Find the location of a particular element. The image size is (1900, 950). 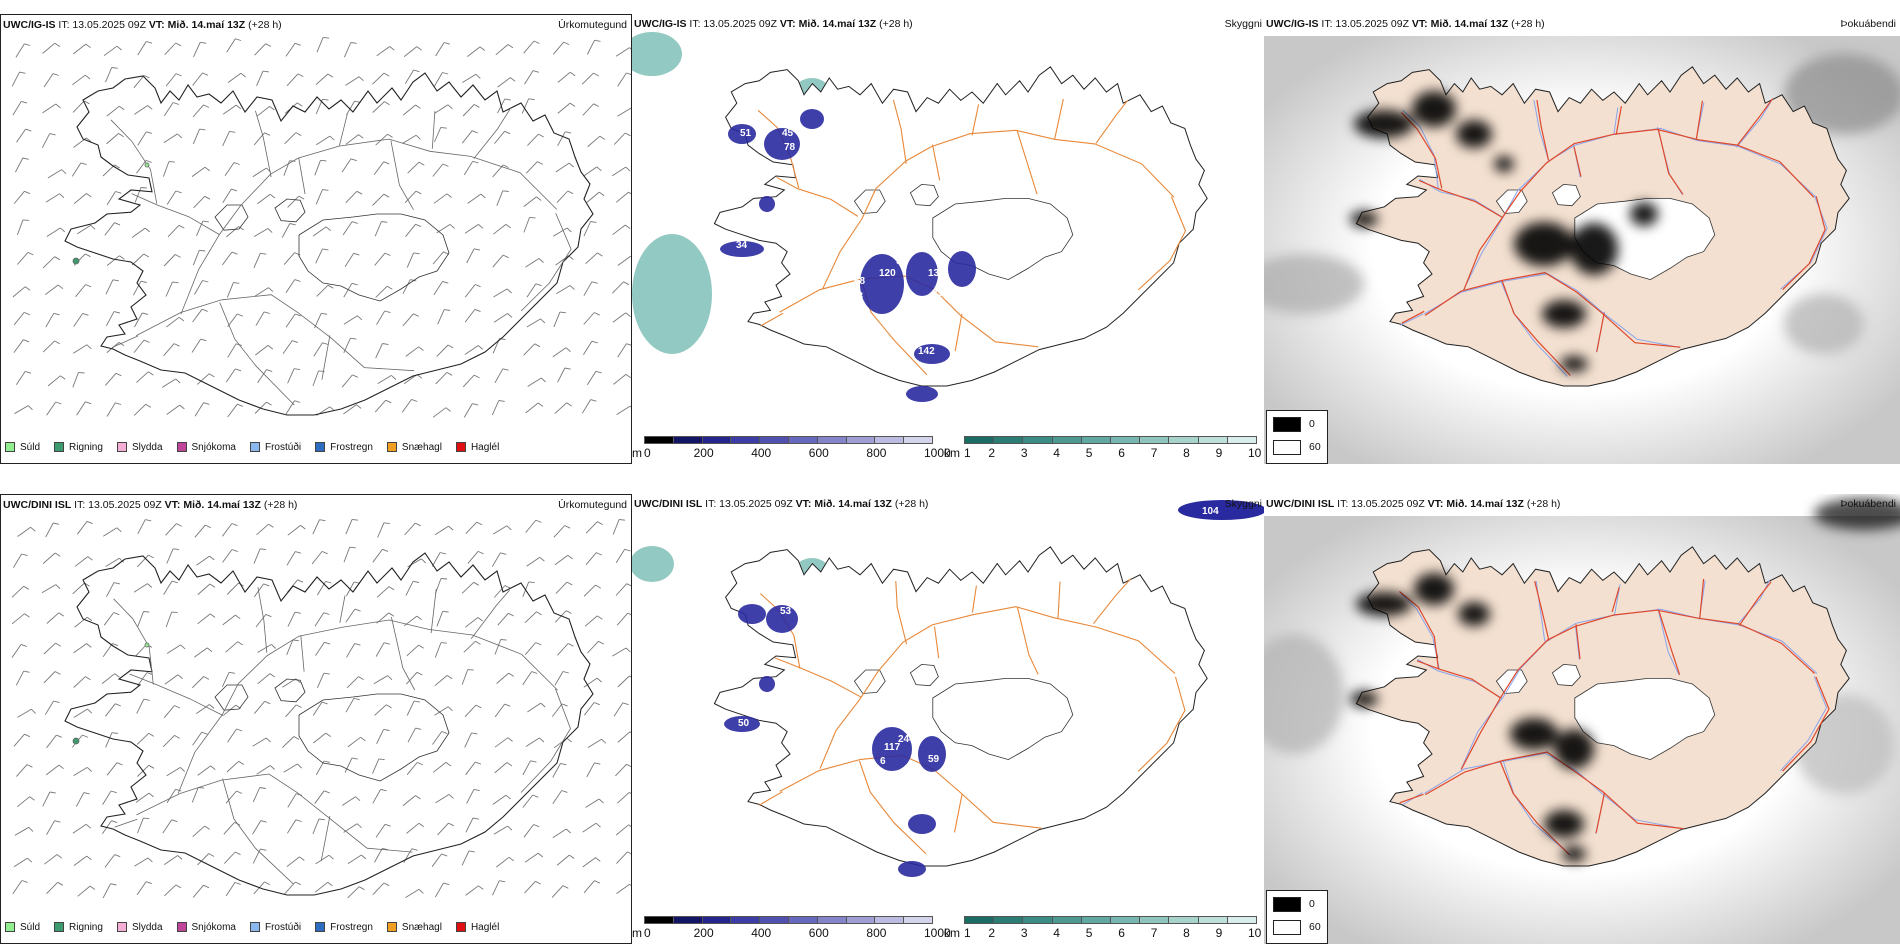

iceland-map-visibility: 51 45 78 34 120 68 33 51 136 29 142 is located at coordinates (948, 224).